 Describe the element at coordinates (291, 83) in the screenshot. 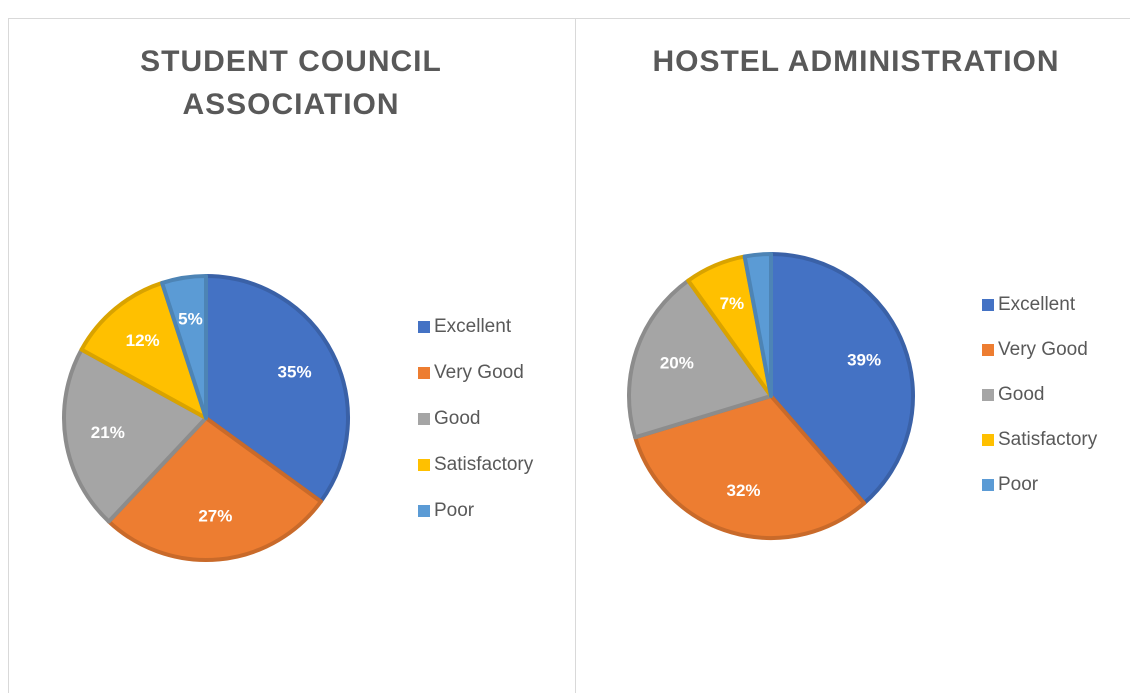

I see `chart-title: STUDENT COUNCIL ASSOCIATION` at that location.